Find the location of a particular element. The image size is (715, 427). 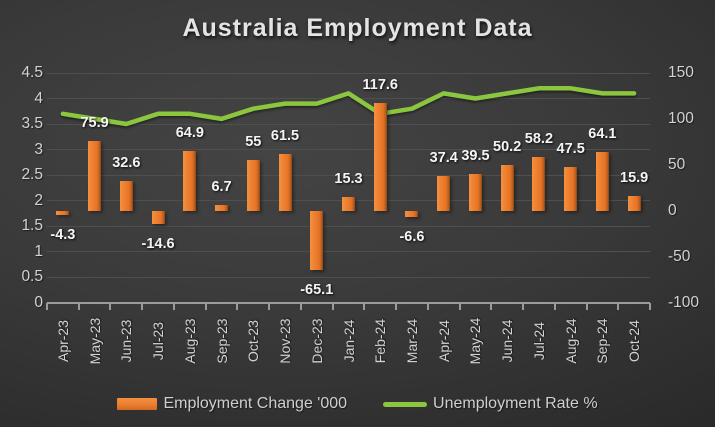

x-axis-label-Oct-24: Oct-24 is located at coordinates (634, 341).